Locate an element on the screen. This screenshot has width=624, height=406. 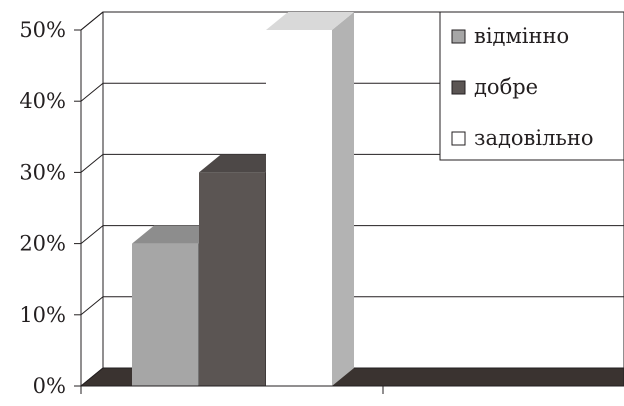
bar-side is located at coordinates (343, 199).